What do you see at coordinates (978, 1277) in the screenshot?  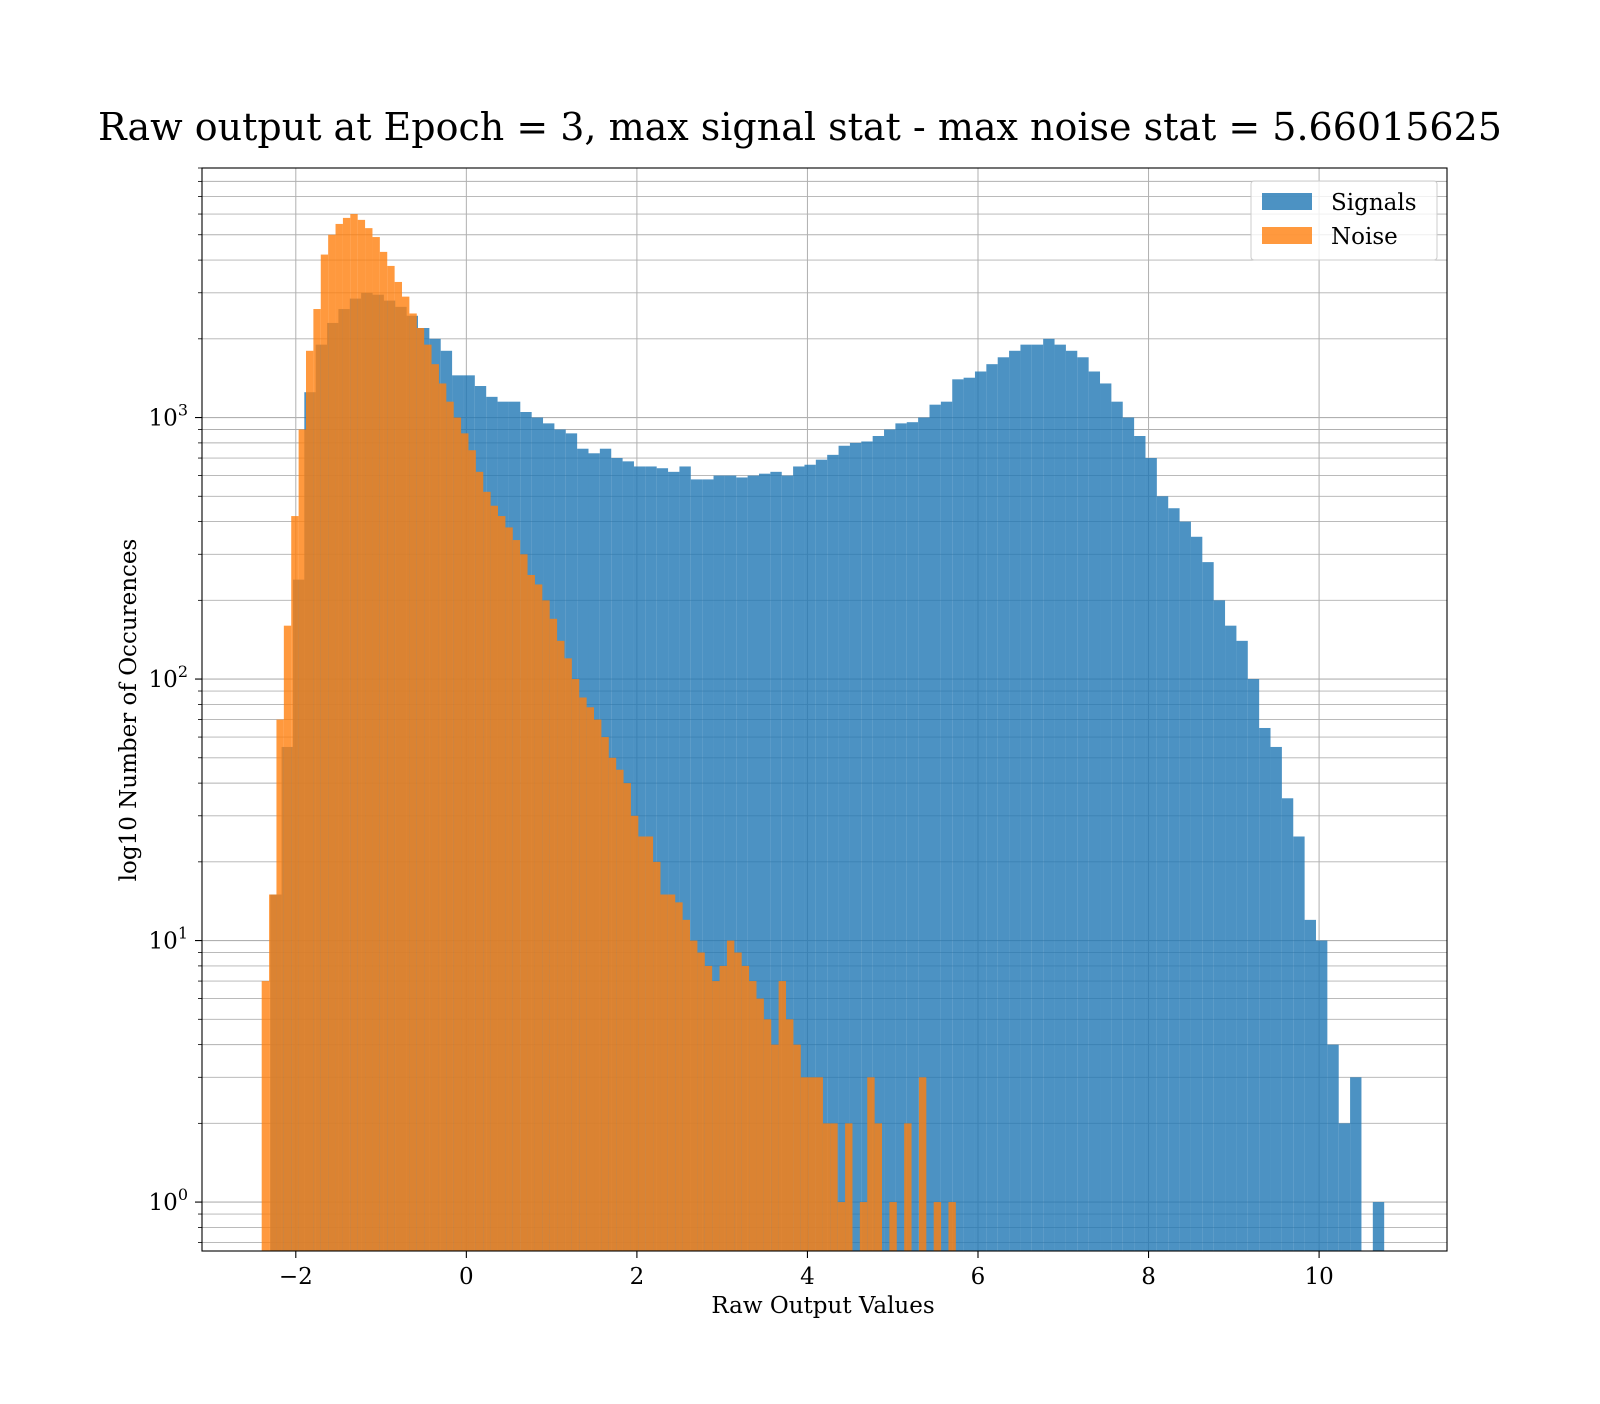 I see `x-tick-label: 6` at bounding box center [978, 1277].